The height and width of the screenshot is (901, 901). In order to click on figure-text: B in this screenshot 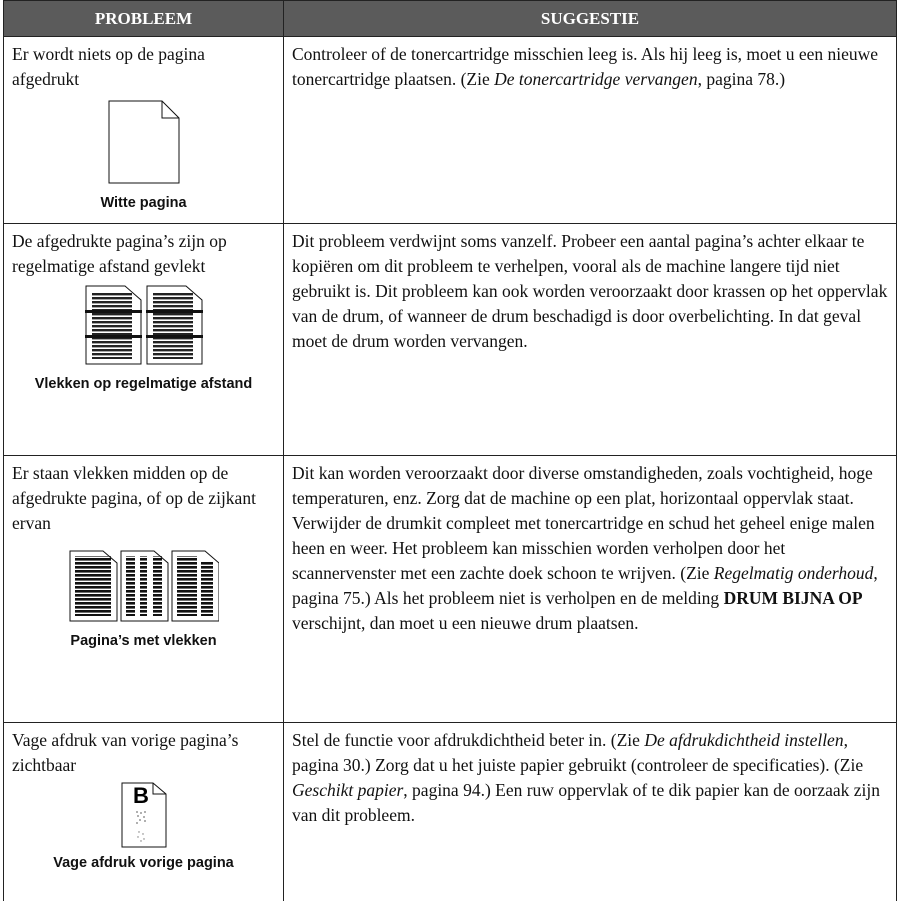, I will do `click(141, 795)`.